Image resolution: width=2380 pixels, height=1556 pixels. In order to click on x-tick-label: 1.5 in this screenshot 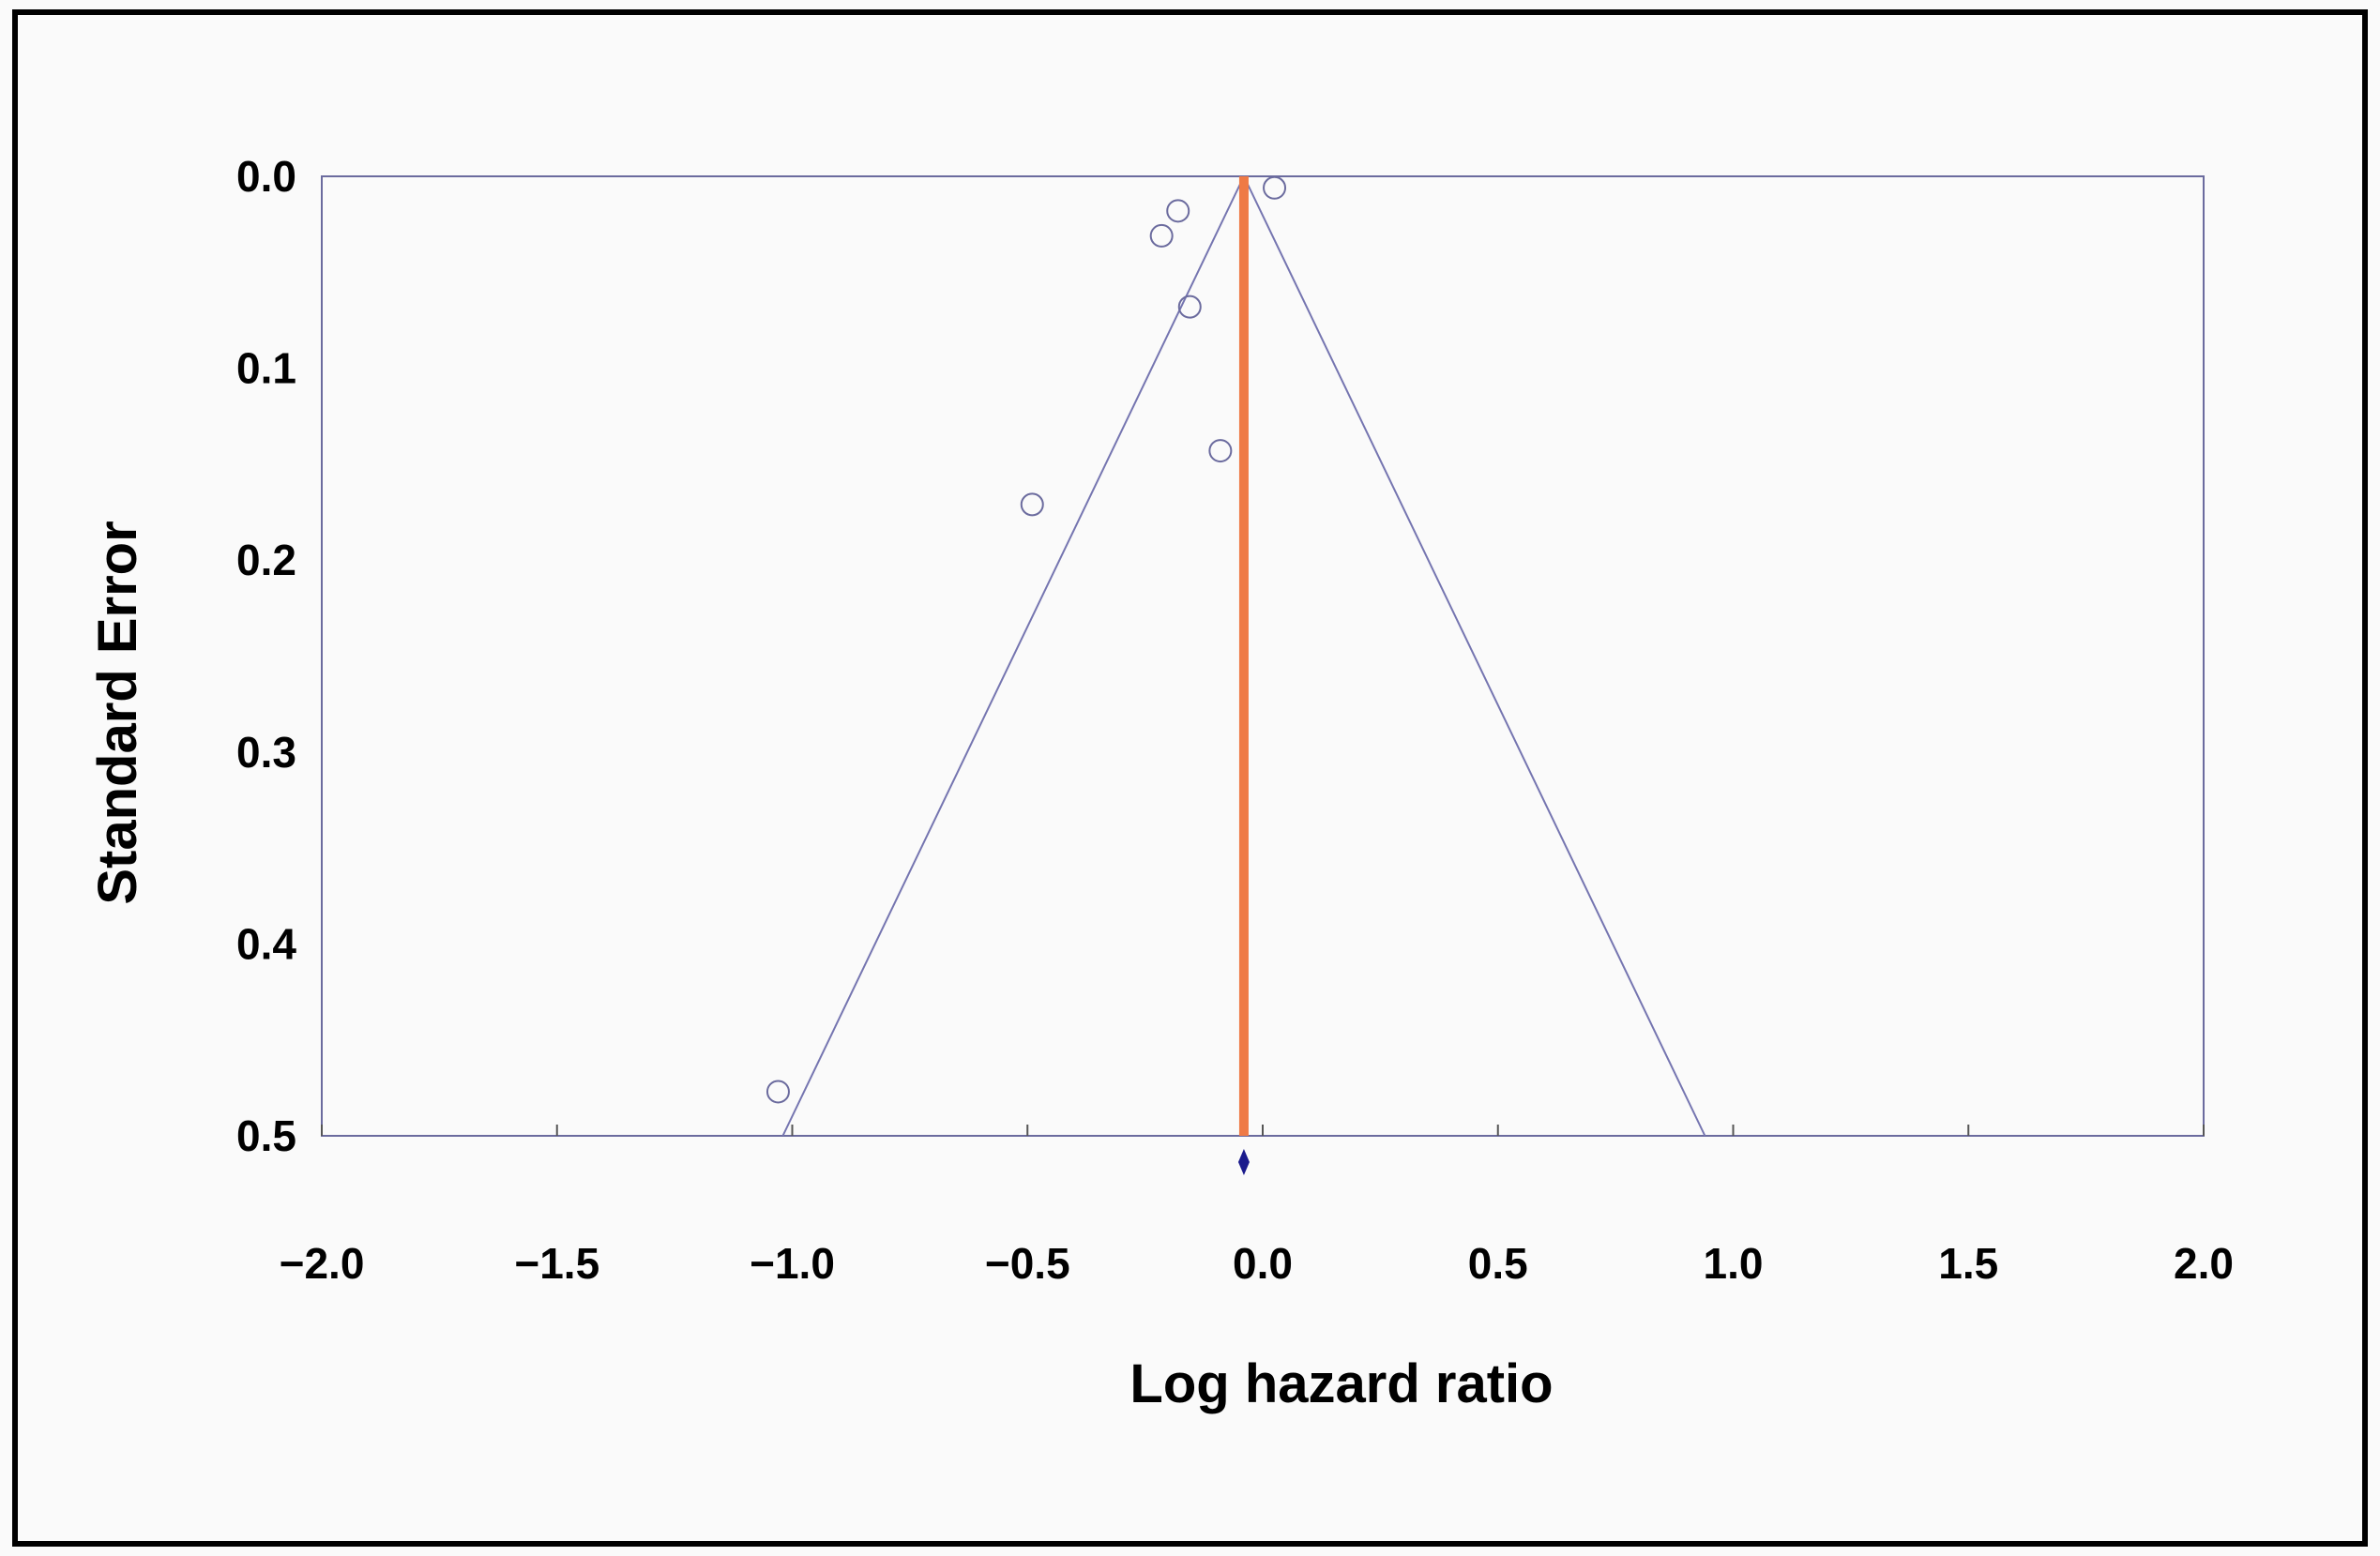, I will do `click(1968, 1263)`.